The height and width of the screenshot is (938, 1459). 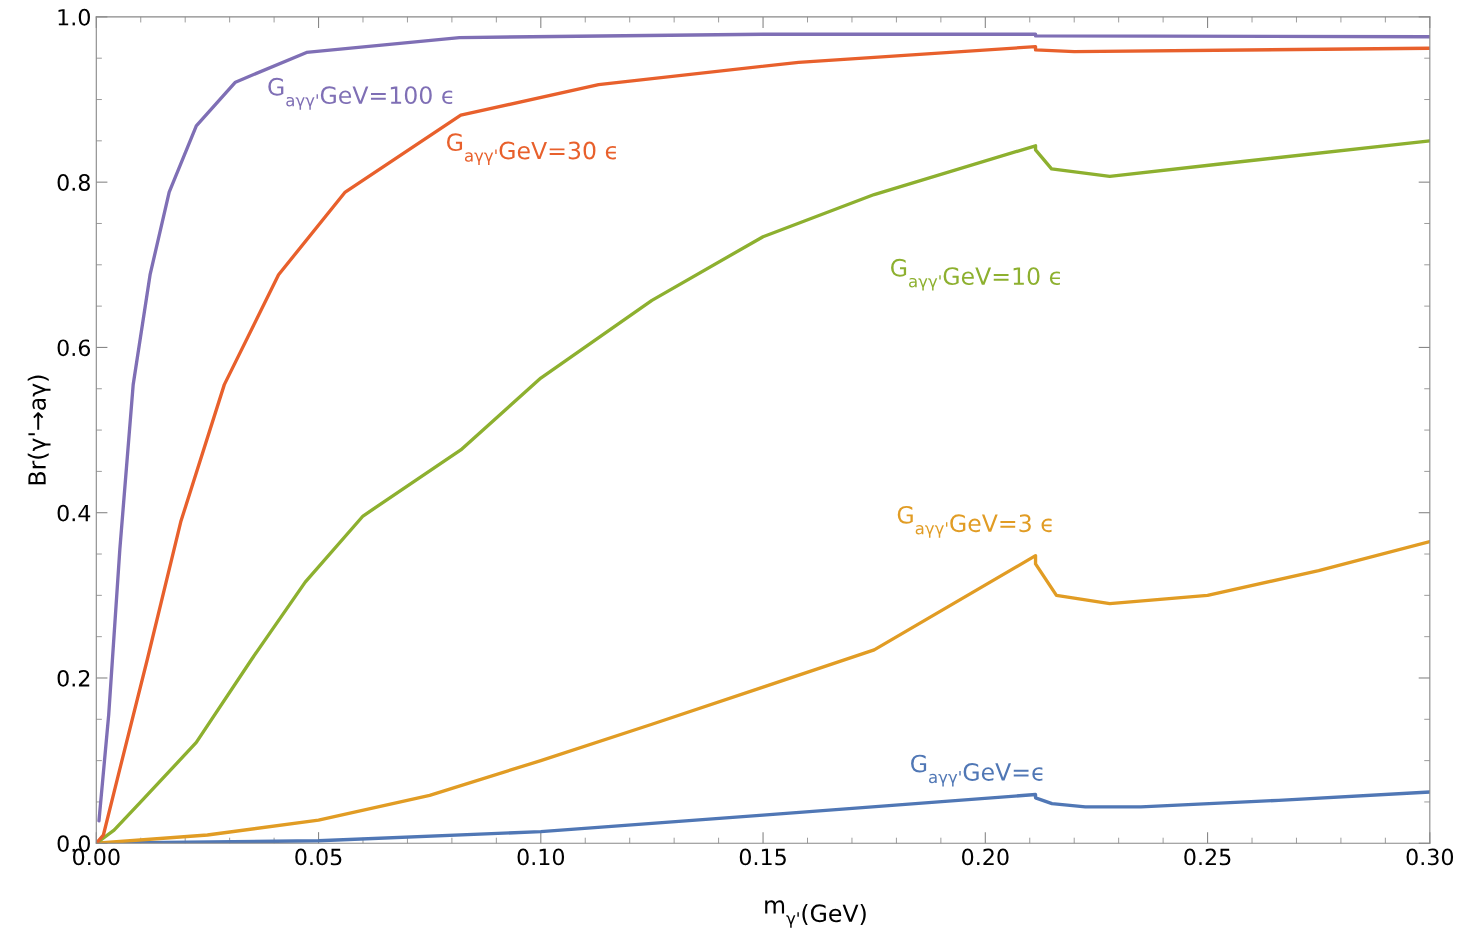 What do you see at coordinates (73, 678) in the screenshot?
I see `y-tick-label: 0.2` at bounding box center [73, 678].